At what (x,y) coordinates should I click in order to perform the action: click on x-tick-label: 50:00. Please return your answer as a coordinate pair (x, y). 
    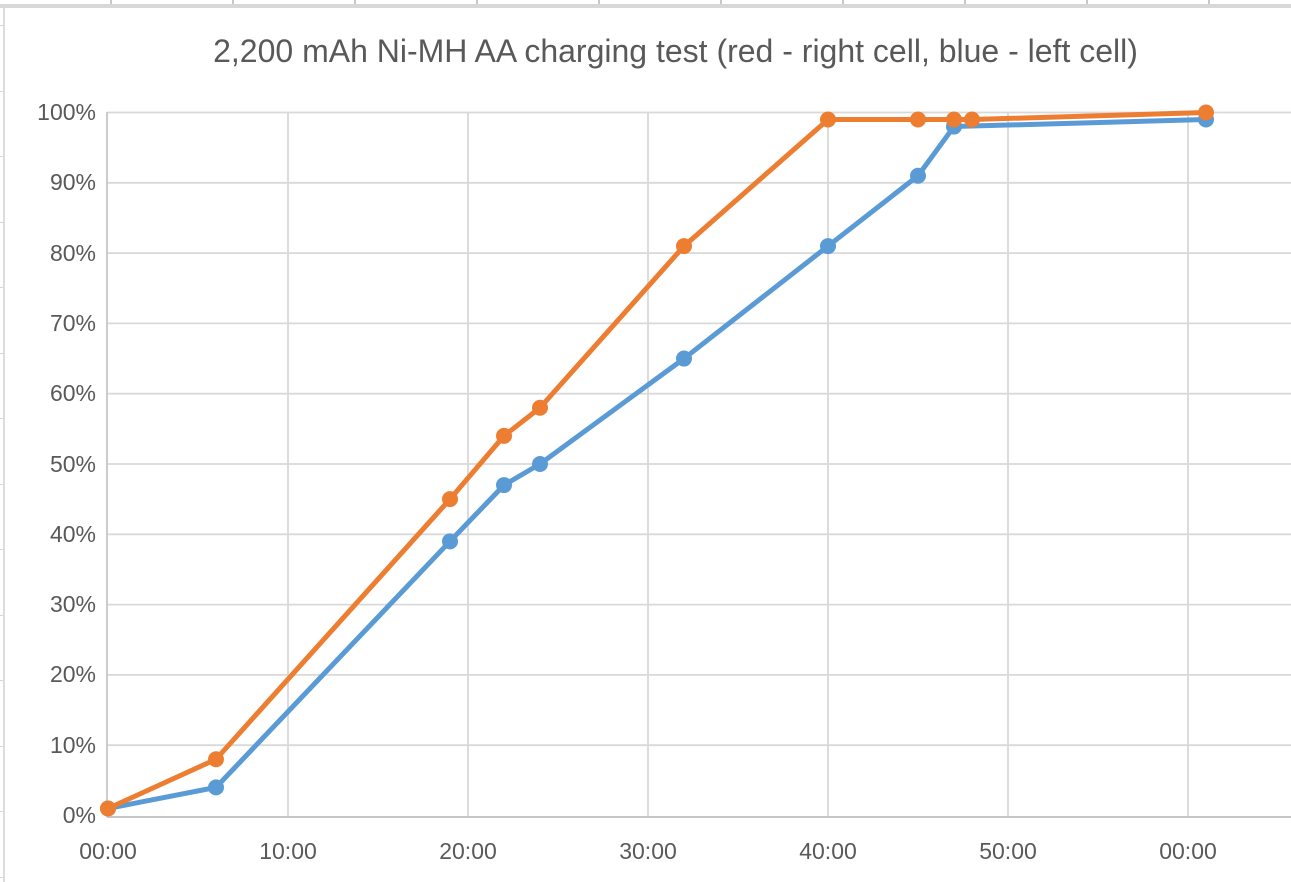
    Looking at the image, I should click on (1008, 851).